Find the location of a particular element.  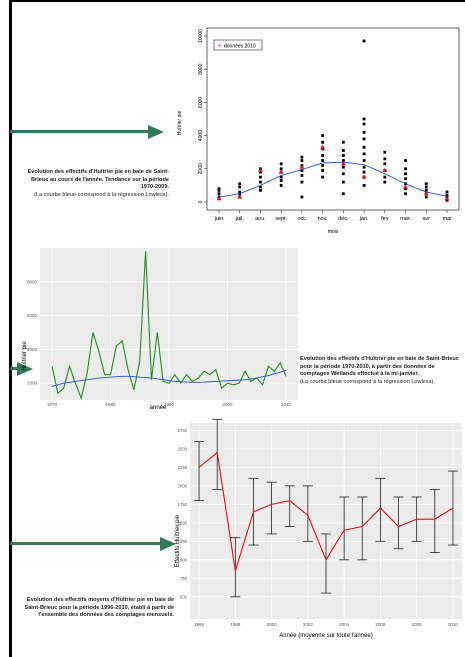

chart3-x-axis-label: Année (moyenne sur toute l'année) is located at coordinates (326, 636).